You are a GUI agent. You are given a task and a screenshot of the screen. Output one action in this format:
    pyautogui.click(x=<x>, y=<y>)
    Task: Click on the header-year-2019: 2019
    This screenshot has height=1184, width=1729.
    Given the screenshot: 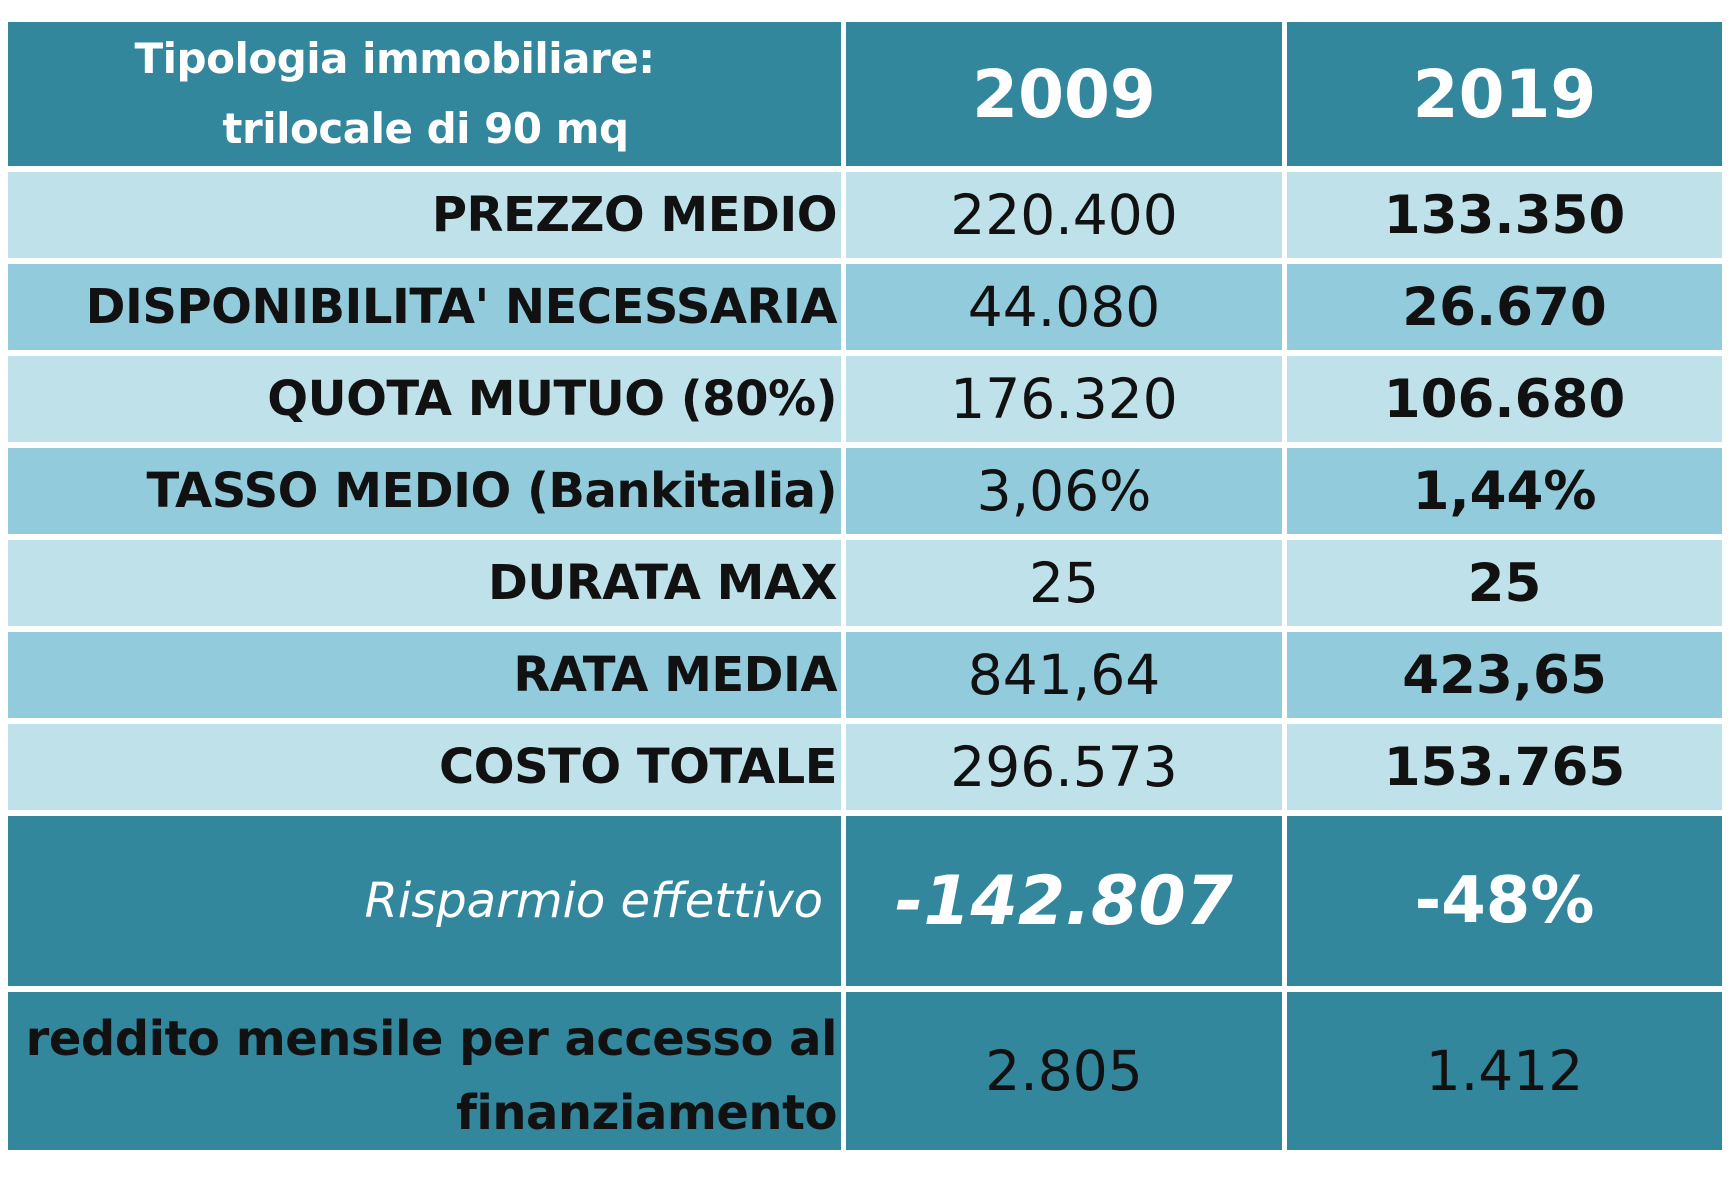 What is the action you would take?
    pyautogui.click(x=1504, y=94)
    